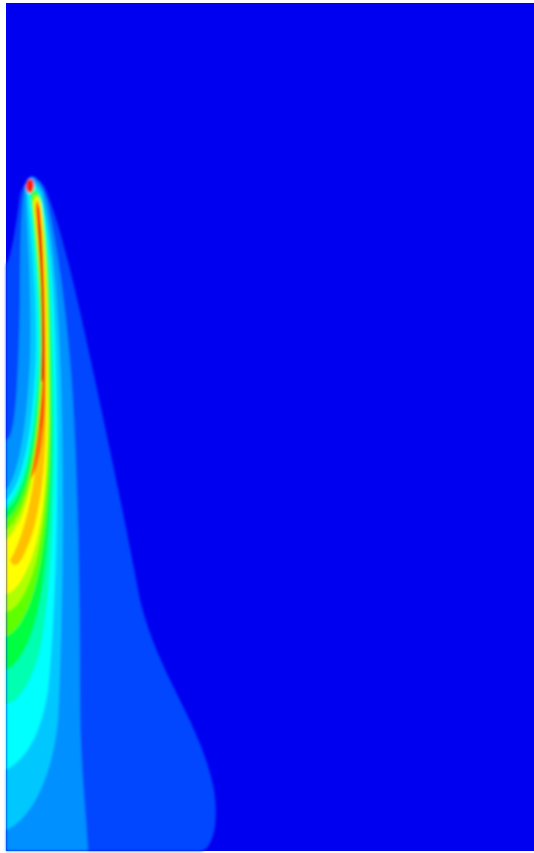 Image resolution: width=534 pixels, height=853 pixels. What do you see at coordinates (30, 186) in the screenshot?
I see `plume-tip` at bounding box center [30, 186].